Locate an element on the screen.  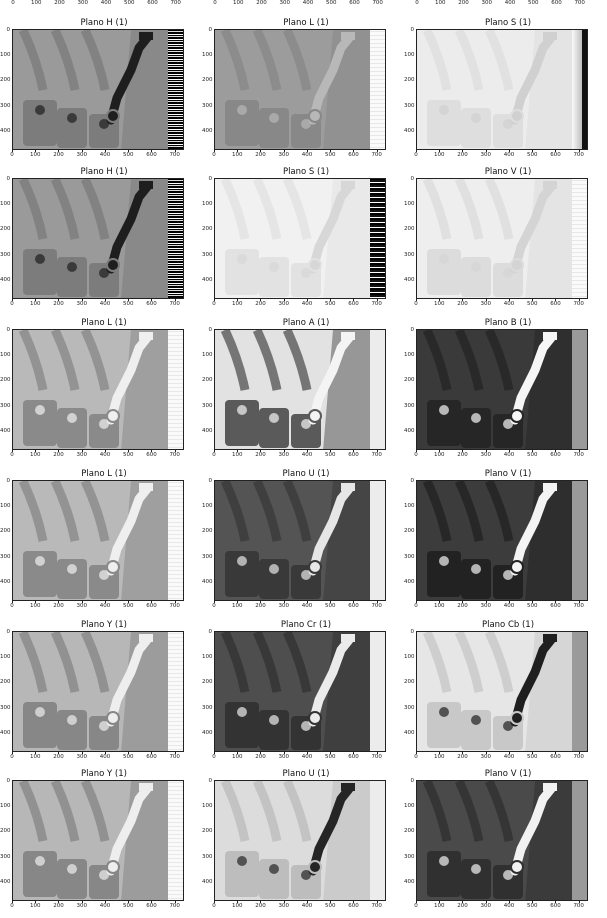
x-tick-label: 400 is located at coordinates (105, 455).